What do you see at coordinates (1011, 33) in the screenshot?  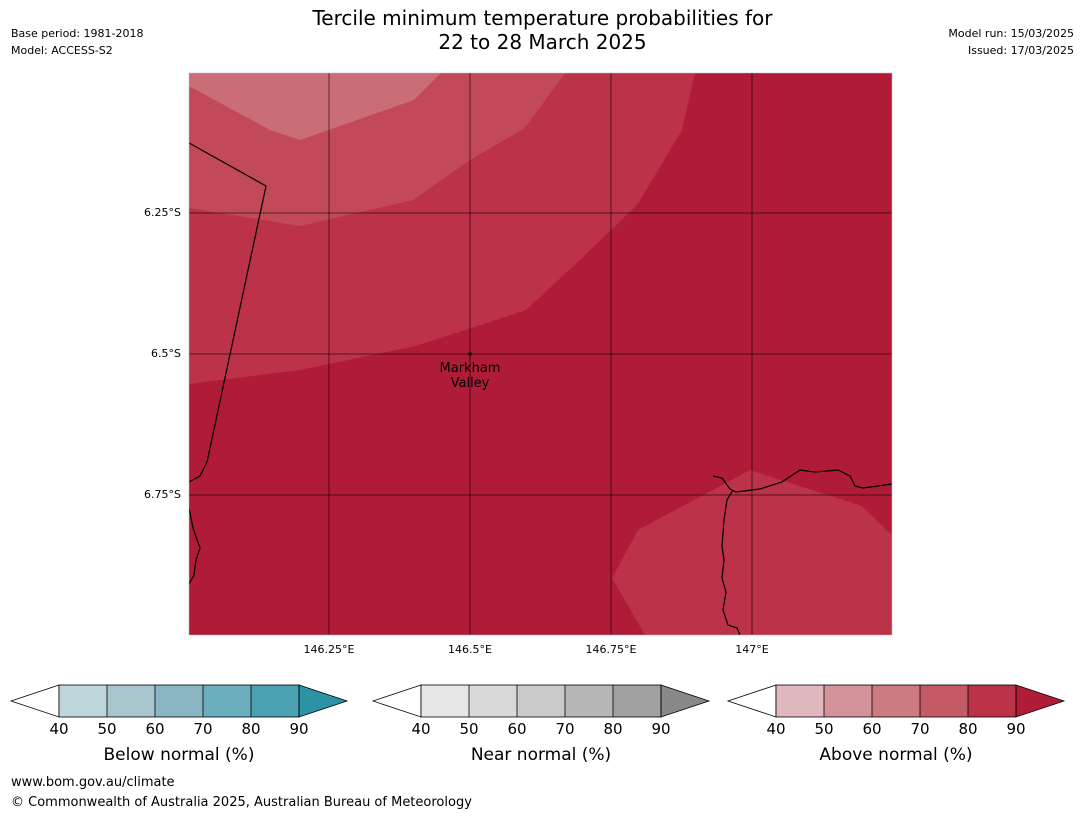 I see `model-run: Model run: 15/03/2025` at bounding box center [1011, 33].